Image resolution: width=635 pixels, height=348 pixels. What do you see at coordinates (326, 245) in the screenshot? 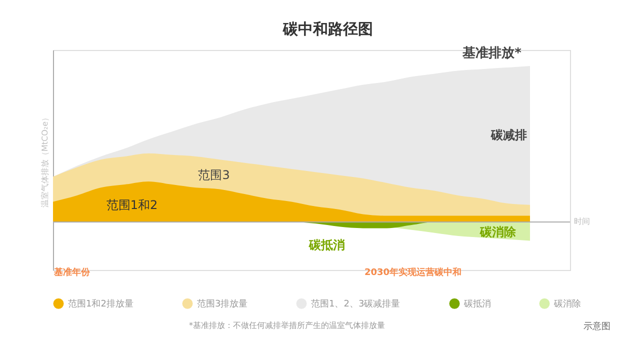
I see `annotation: 碳抵消` at bounding box center [326, 245].